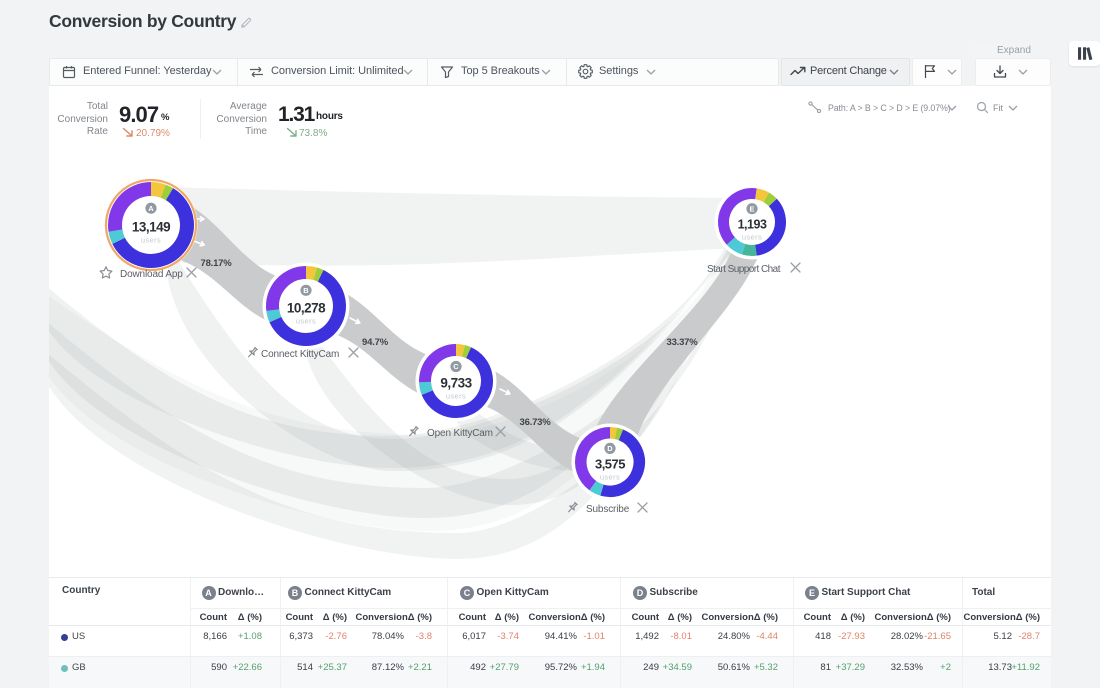  What do you see at coordinates (610, 464) in the screenshot?
I see `svg-text: 3,575` at bounding box center [610, 464].